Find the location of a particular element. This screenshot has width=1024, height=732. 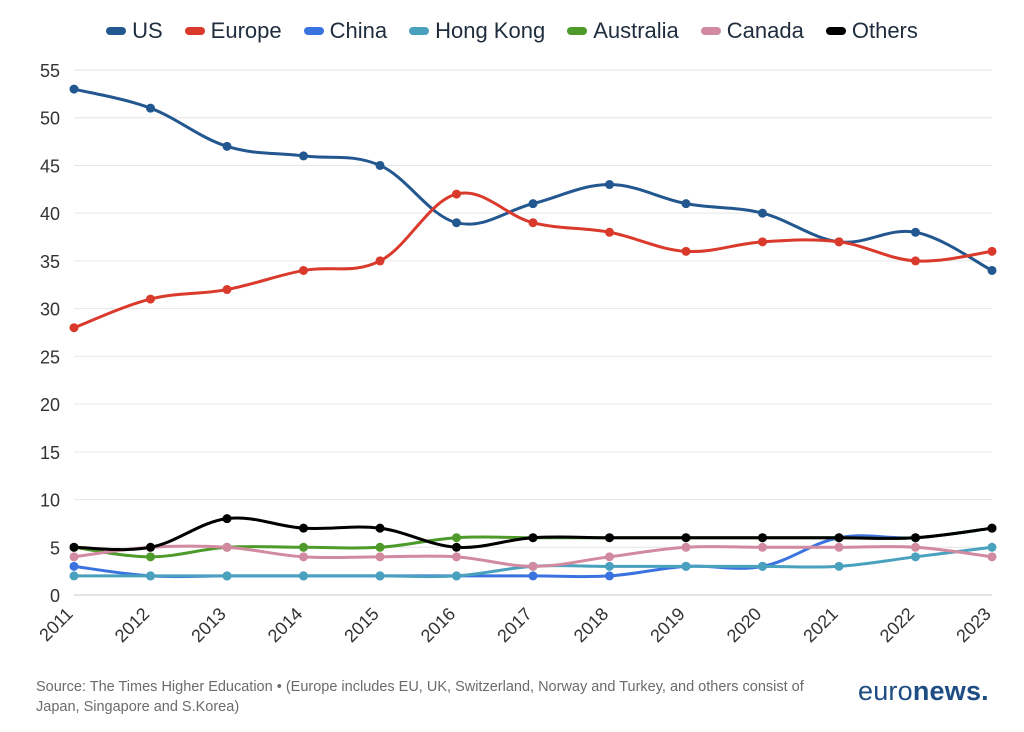

legend-item: Hong Kong is located at coordinates (477, 31).